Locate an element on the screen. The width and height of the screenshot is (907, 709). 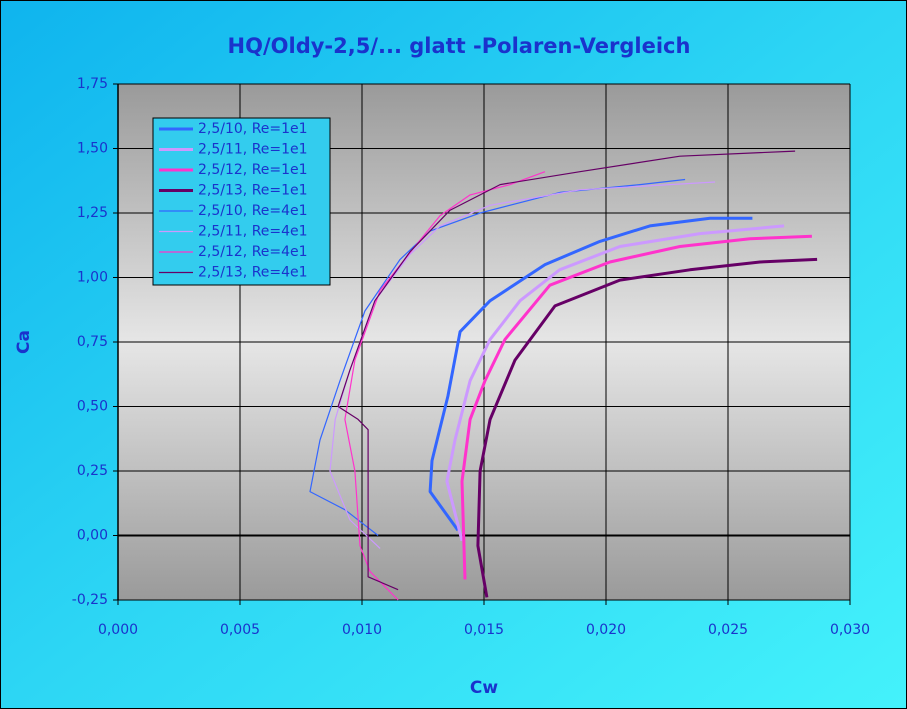
chart-title: HQ/Oldy-2,5/... glatt -Polaren-Vergleich is located at coordinates (459, 46).